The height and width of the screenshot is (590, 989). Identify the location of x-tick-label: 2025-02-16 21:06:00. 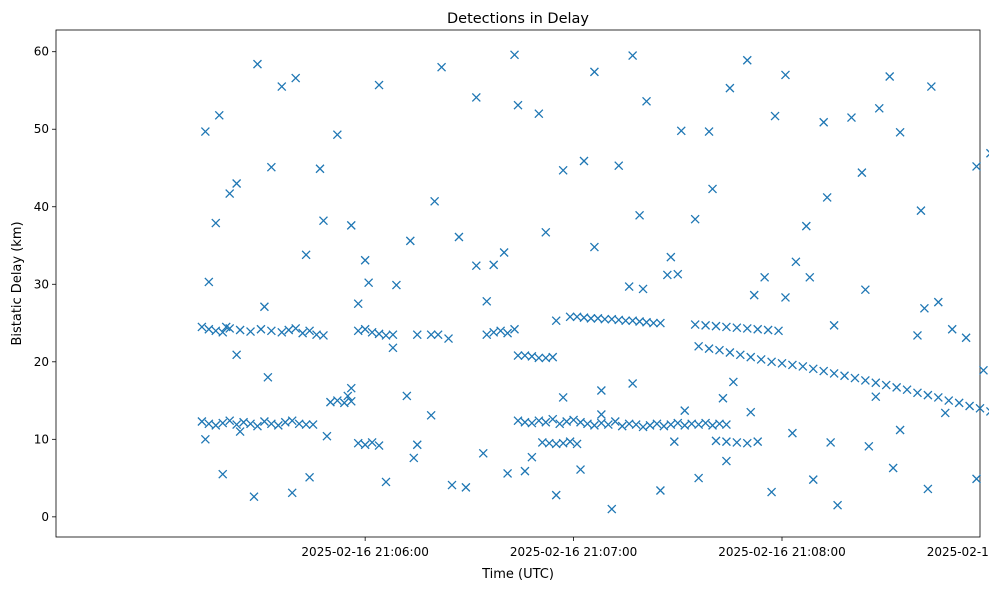
(364, 552).